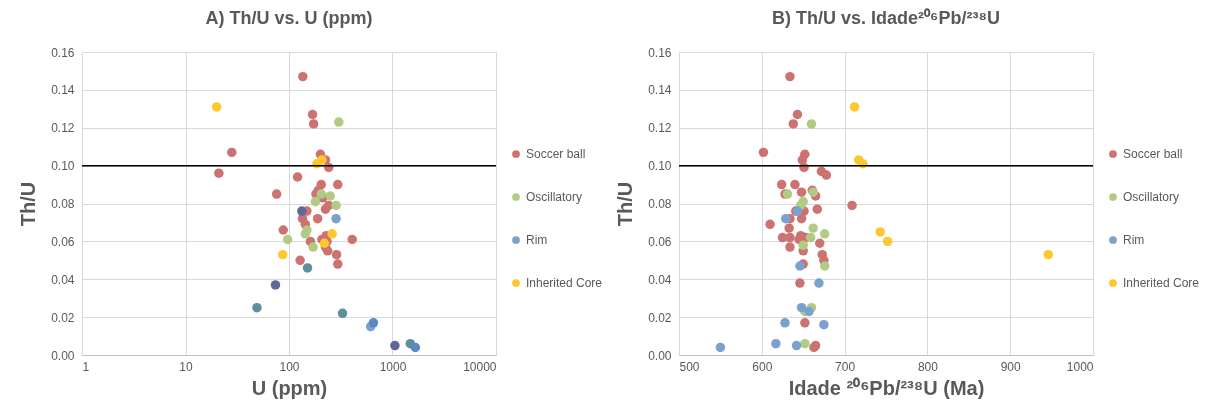 This screenshot has width=1207, height=416. I want to click on x-axis-title: Idade ²⁰⁶Pb/²³⁸U (Ma), so click(886, 387).